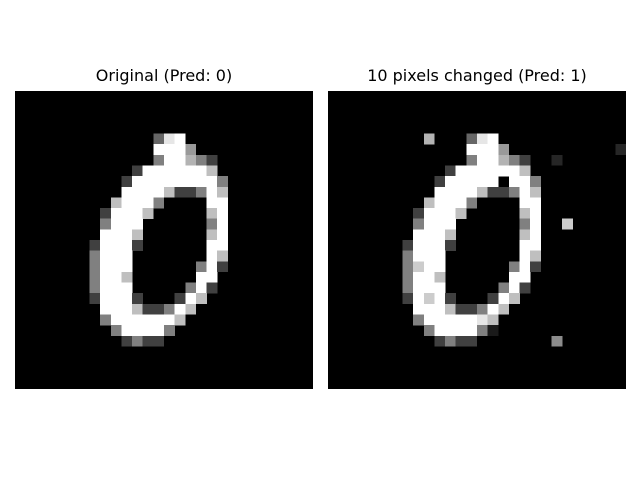 The width and height of the screenshot is (640, 480). Describe the element at coordinates (477, 75) in the screenshot. I see `panel-title-perturbed: 10 pixels changed (Pred: 1)` at that location.